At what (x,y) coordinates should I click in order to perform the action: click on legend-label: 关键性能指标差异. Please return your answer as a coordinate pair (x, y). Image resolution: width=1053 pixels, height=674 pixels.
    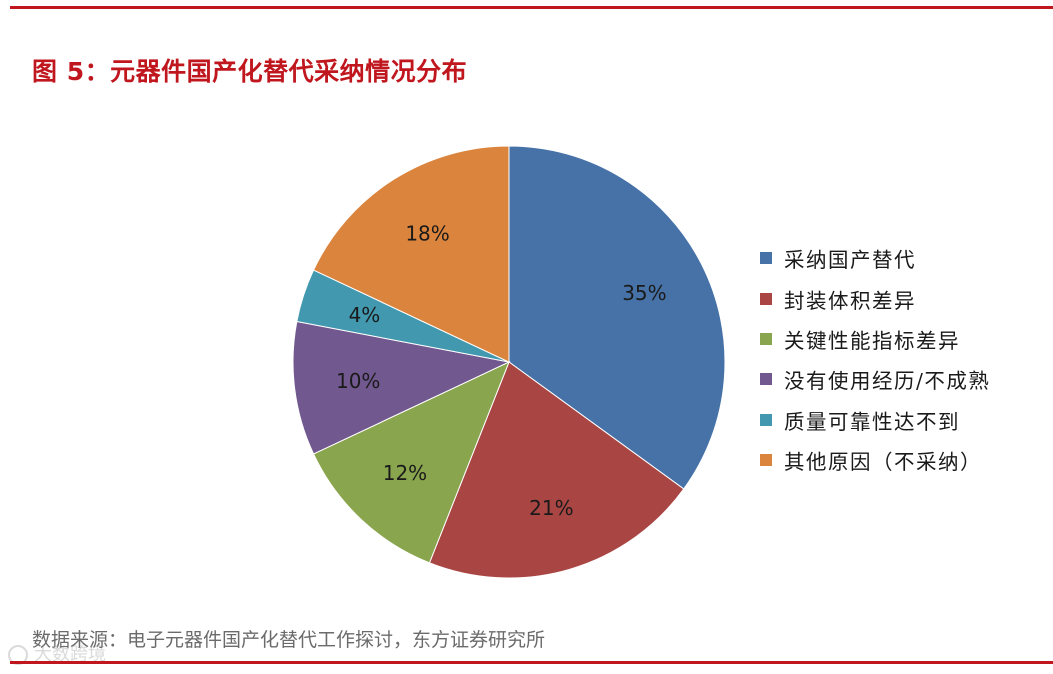
    Looking at the image, I should click on (872, 340).